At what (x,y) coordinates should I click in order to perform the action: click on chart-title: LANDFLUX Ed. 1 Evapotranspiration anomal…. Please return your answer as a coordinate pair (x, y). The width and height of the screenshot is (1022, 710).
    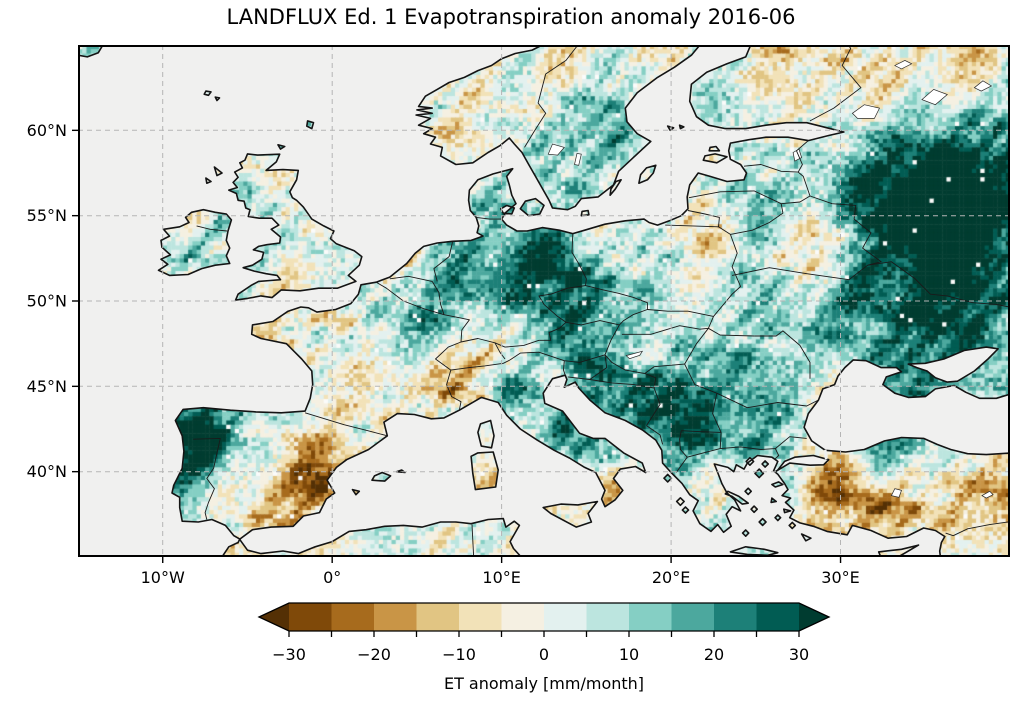
    Looking at the image, I should click on (511, 17).